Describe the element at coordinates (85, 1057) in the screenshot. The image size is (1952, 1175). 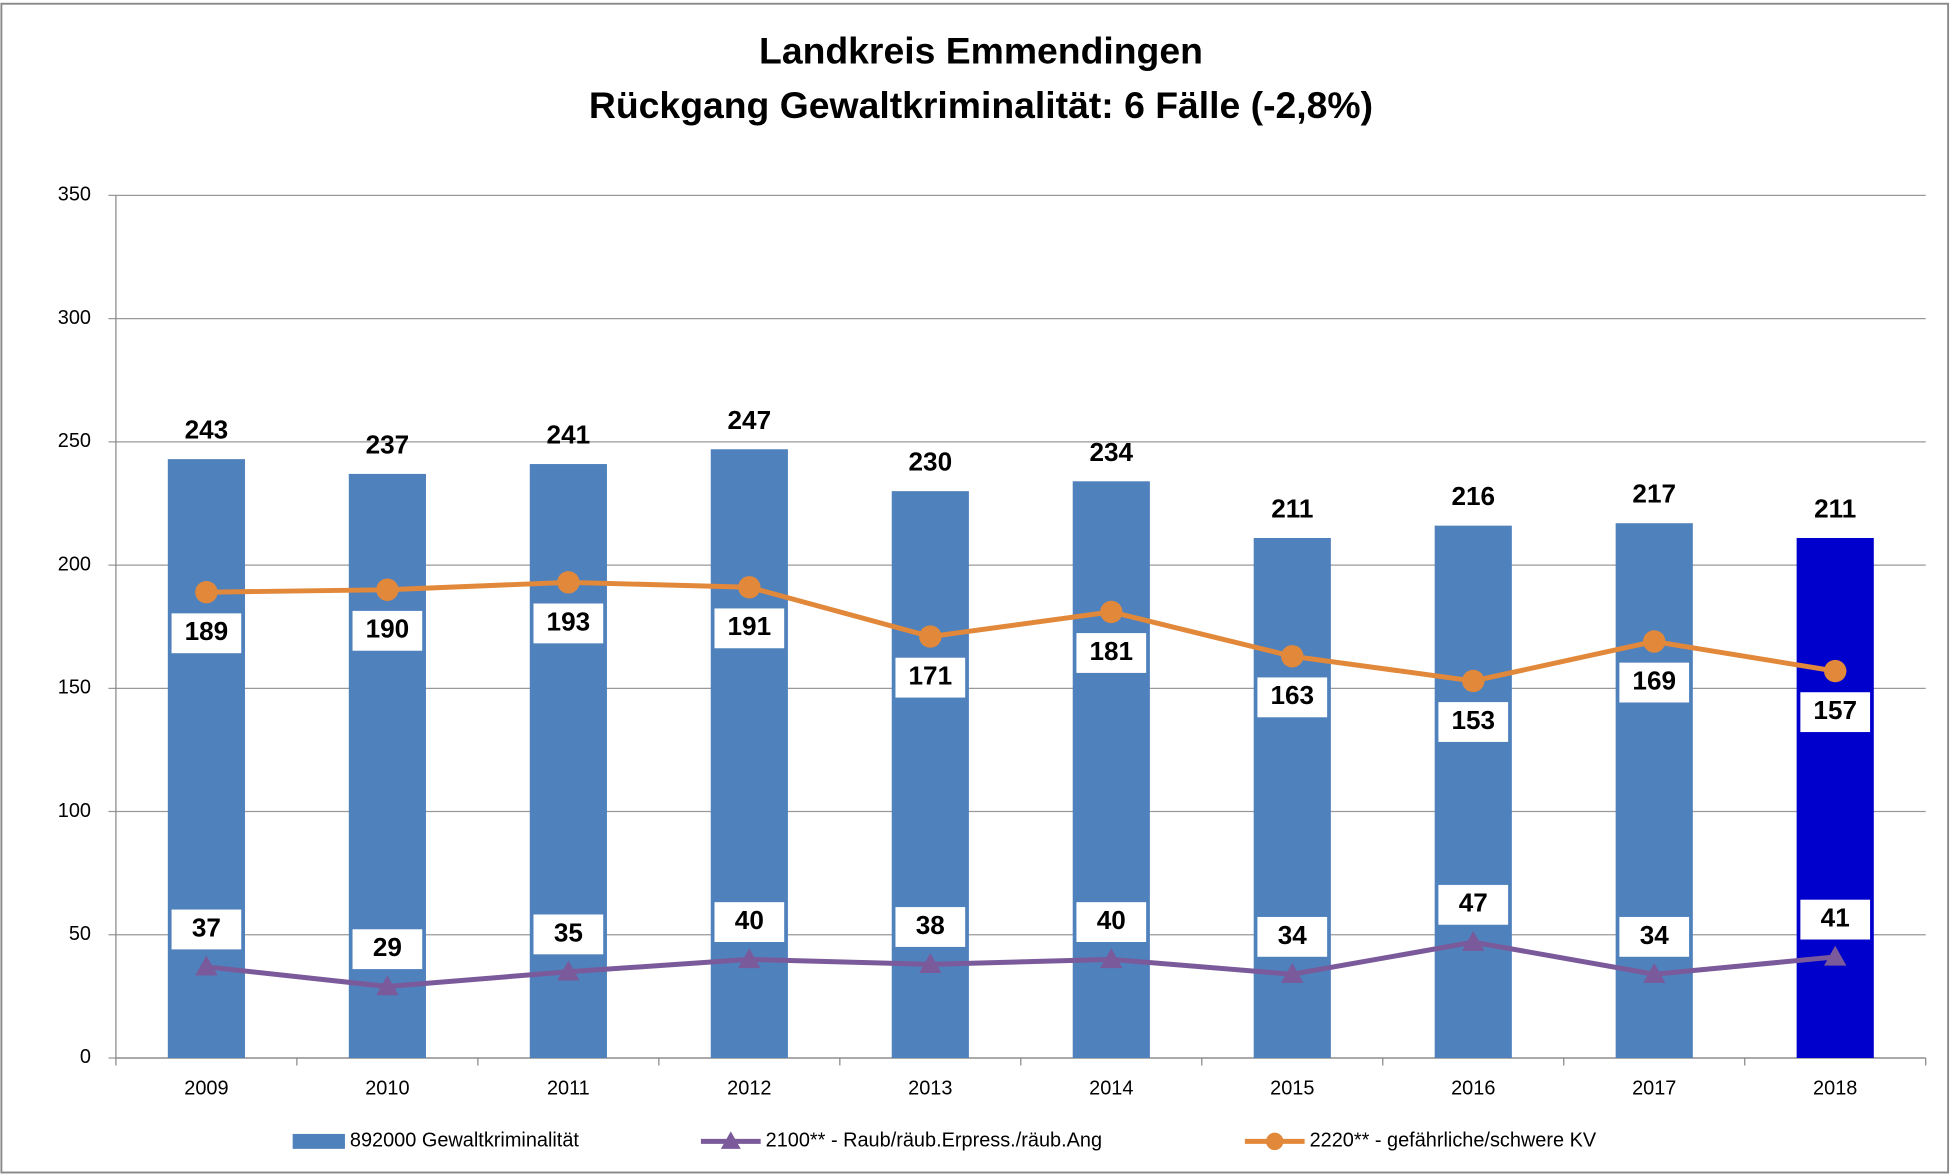
I see `y-tick-label: 0` at that location.